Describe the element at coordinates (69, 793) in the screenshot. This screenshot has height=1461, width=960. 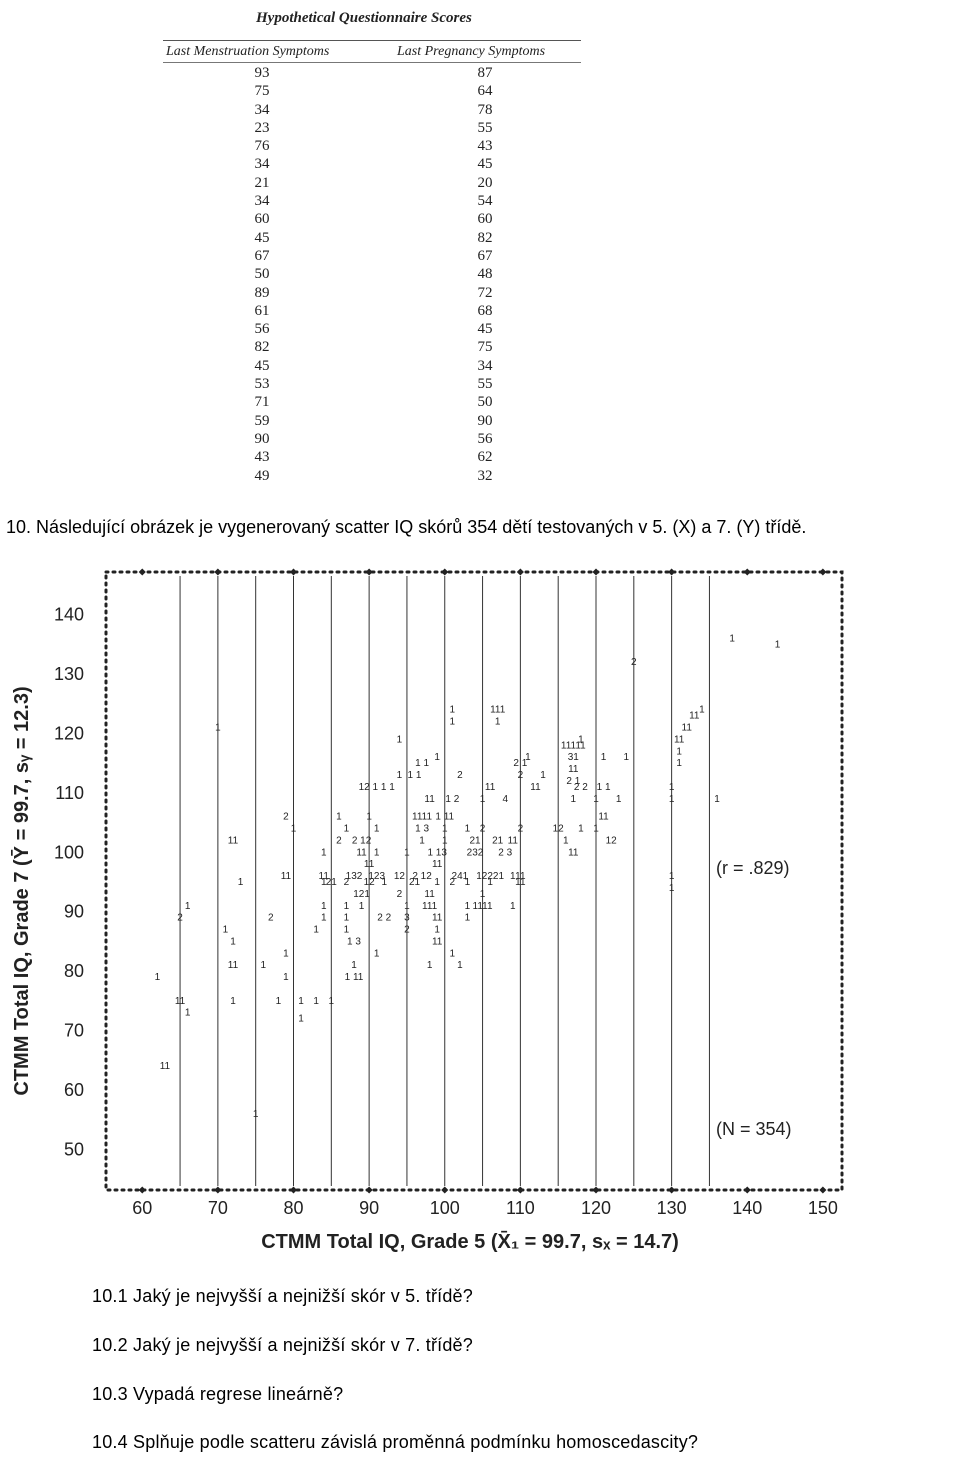
I see `y-tick-label: 110` at that location.